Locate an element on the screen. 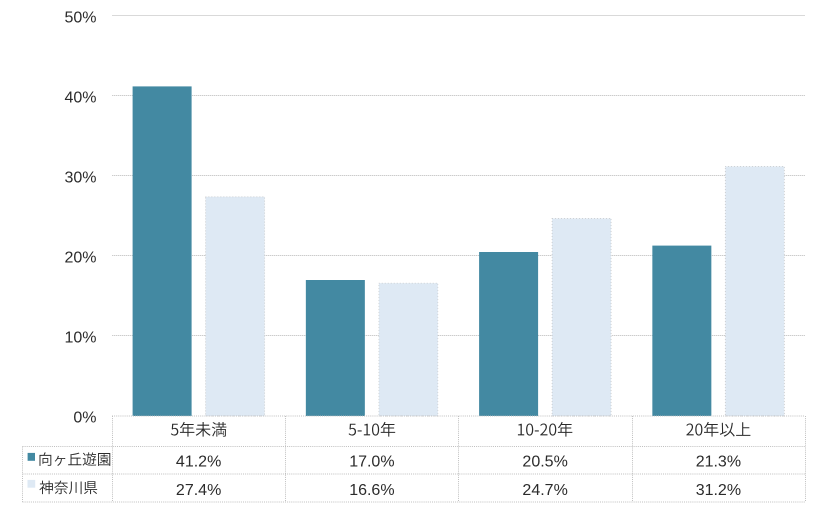 The image size is (820, 515). svg-text: 20% is located at coordinates (80, 258).